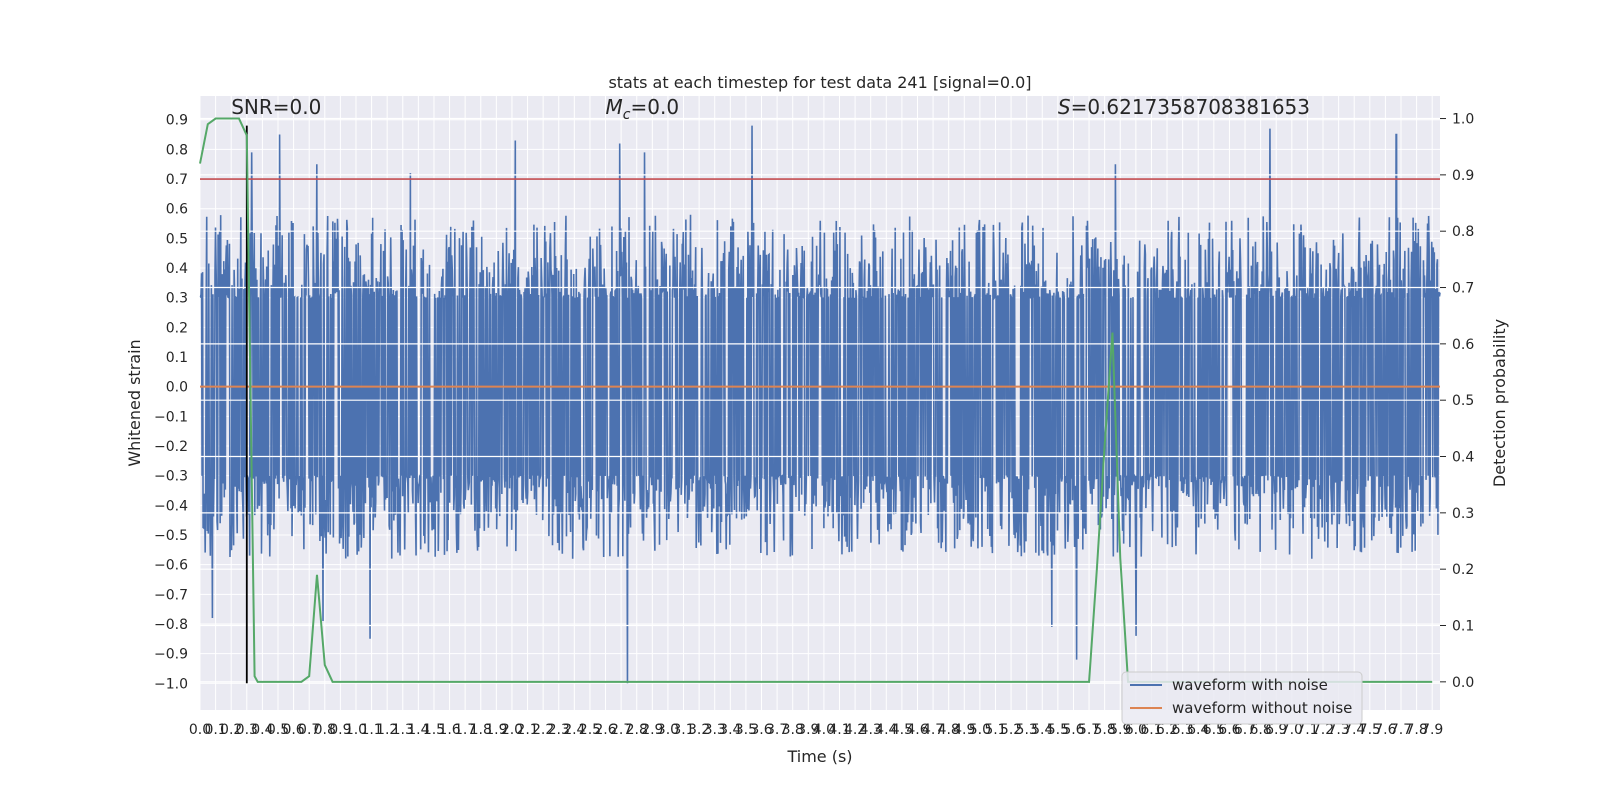 The width and height of the screenshot is (1600, 800). I want to click on x-tick-label: 6.5, so click(1214, 730).